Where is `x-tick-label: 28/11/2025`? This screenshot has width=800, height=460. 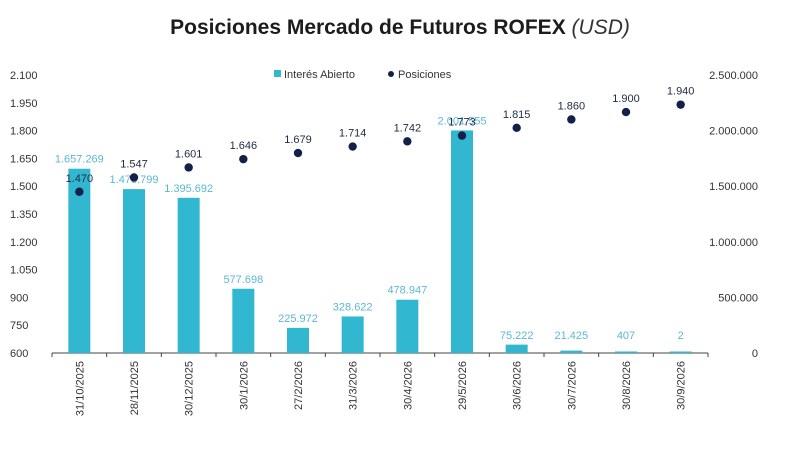
x-tick-label: 28/11/2025 is located at coordinates (135, 388).